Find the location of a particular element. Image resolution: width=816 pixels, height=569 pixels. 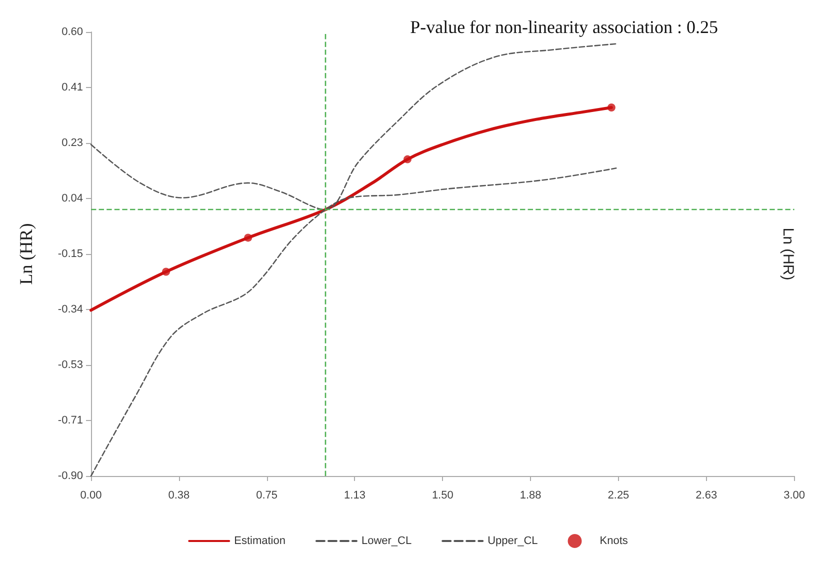

y-tick-label: 0.60 is located at coordinates (72, 32).